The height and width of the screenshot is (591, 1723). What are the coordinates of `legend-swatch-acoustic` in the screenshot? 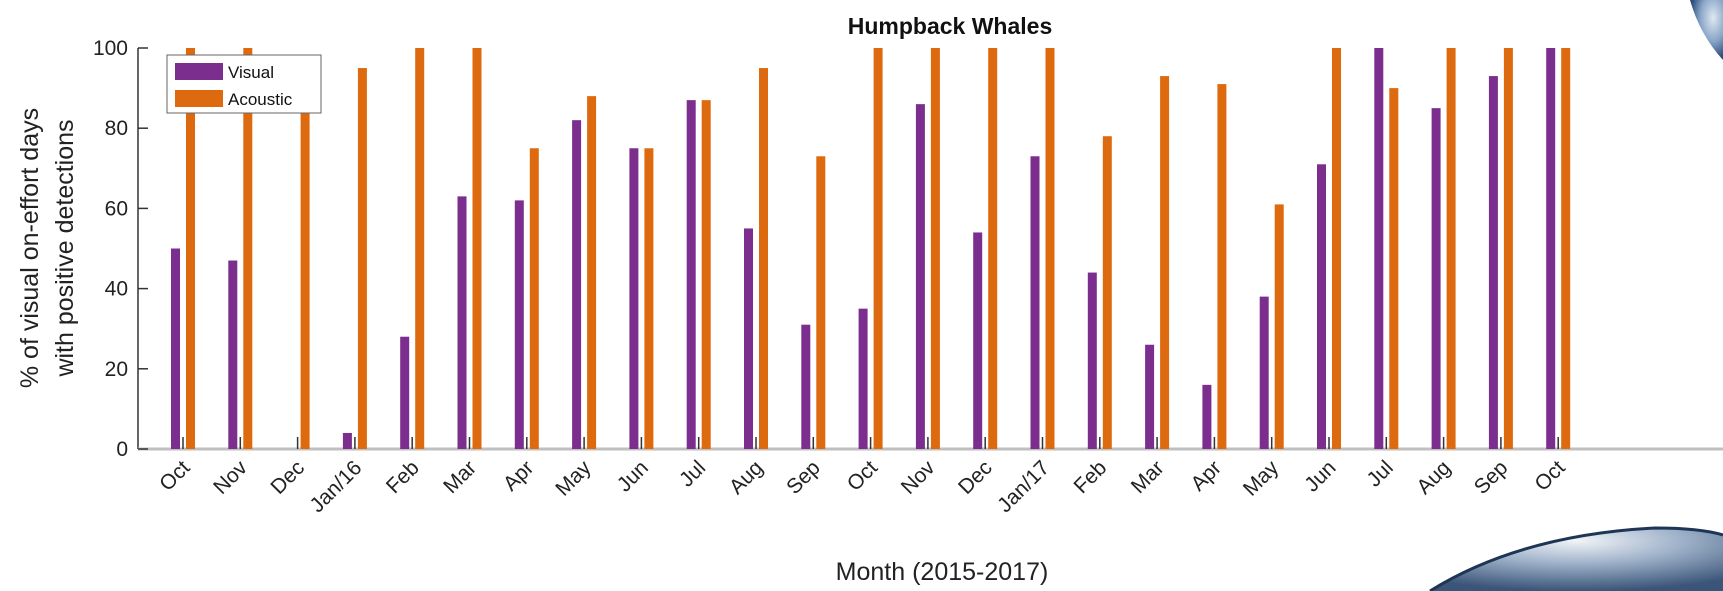 It's located at (199, 98).